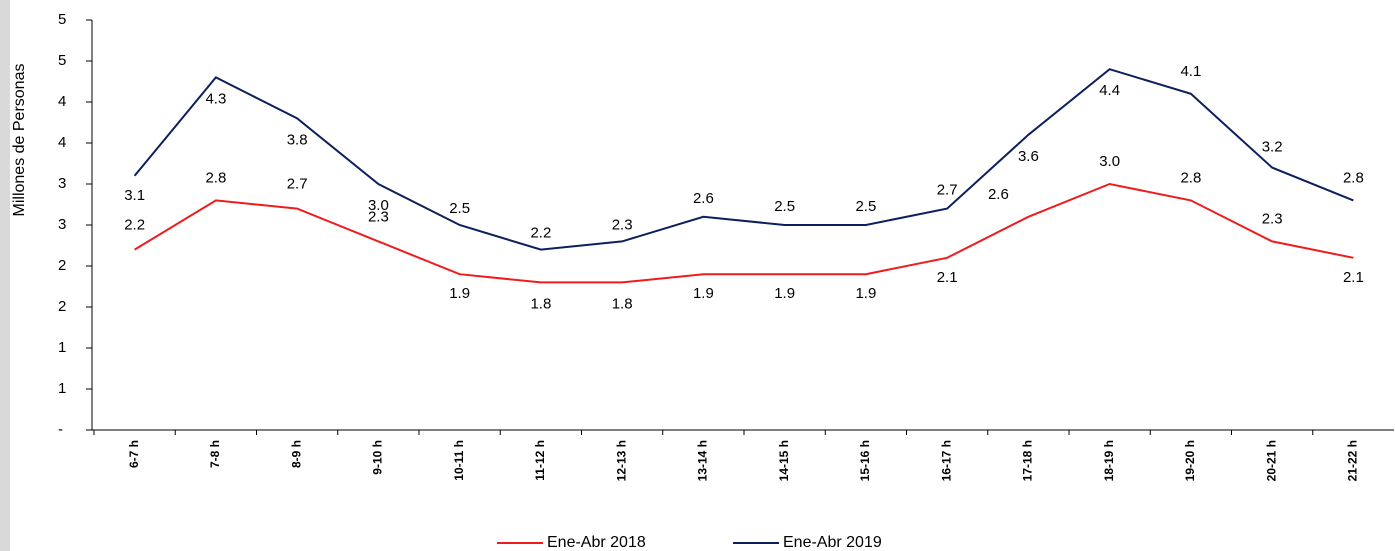  Describe the element at coordinates (832, 542) in the screenshot. I see `legend-label: Ene-Abr 2019` at that location.